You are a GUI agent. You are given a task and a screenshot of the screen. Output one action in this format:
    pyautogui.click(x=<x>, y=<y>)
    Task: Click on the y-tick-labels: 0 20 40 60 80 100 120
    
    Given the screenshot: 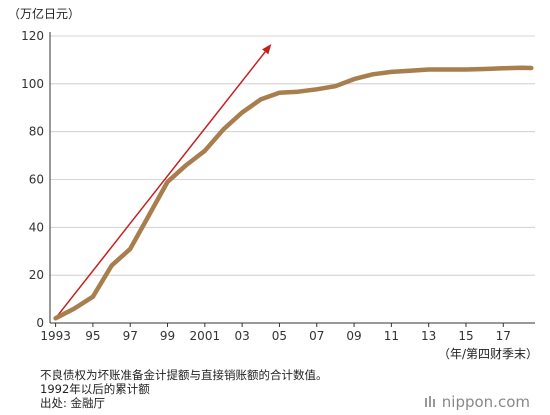 What is the action you would take?
    pyautogui.click(x=32, y=179)
    